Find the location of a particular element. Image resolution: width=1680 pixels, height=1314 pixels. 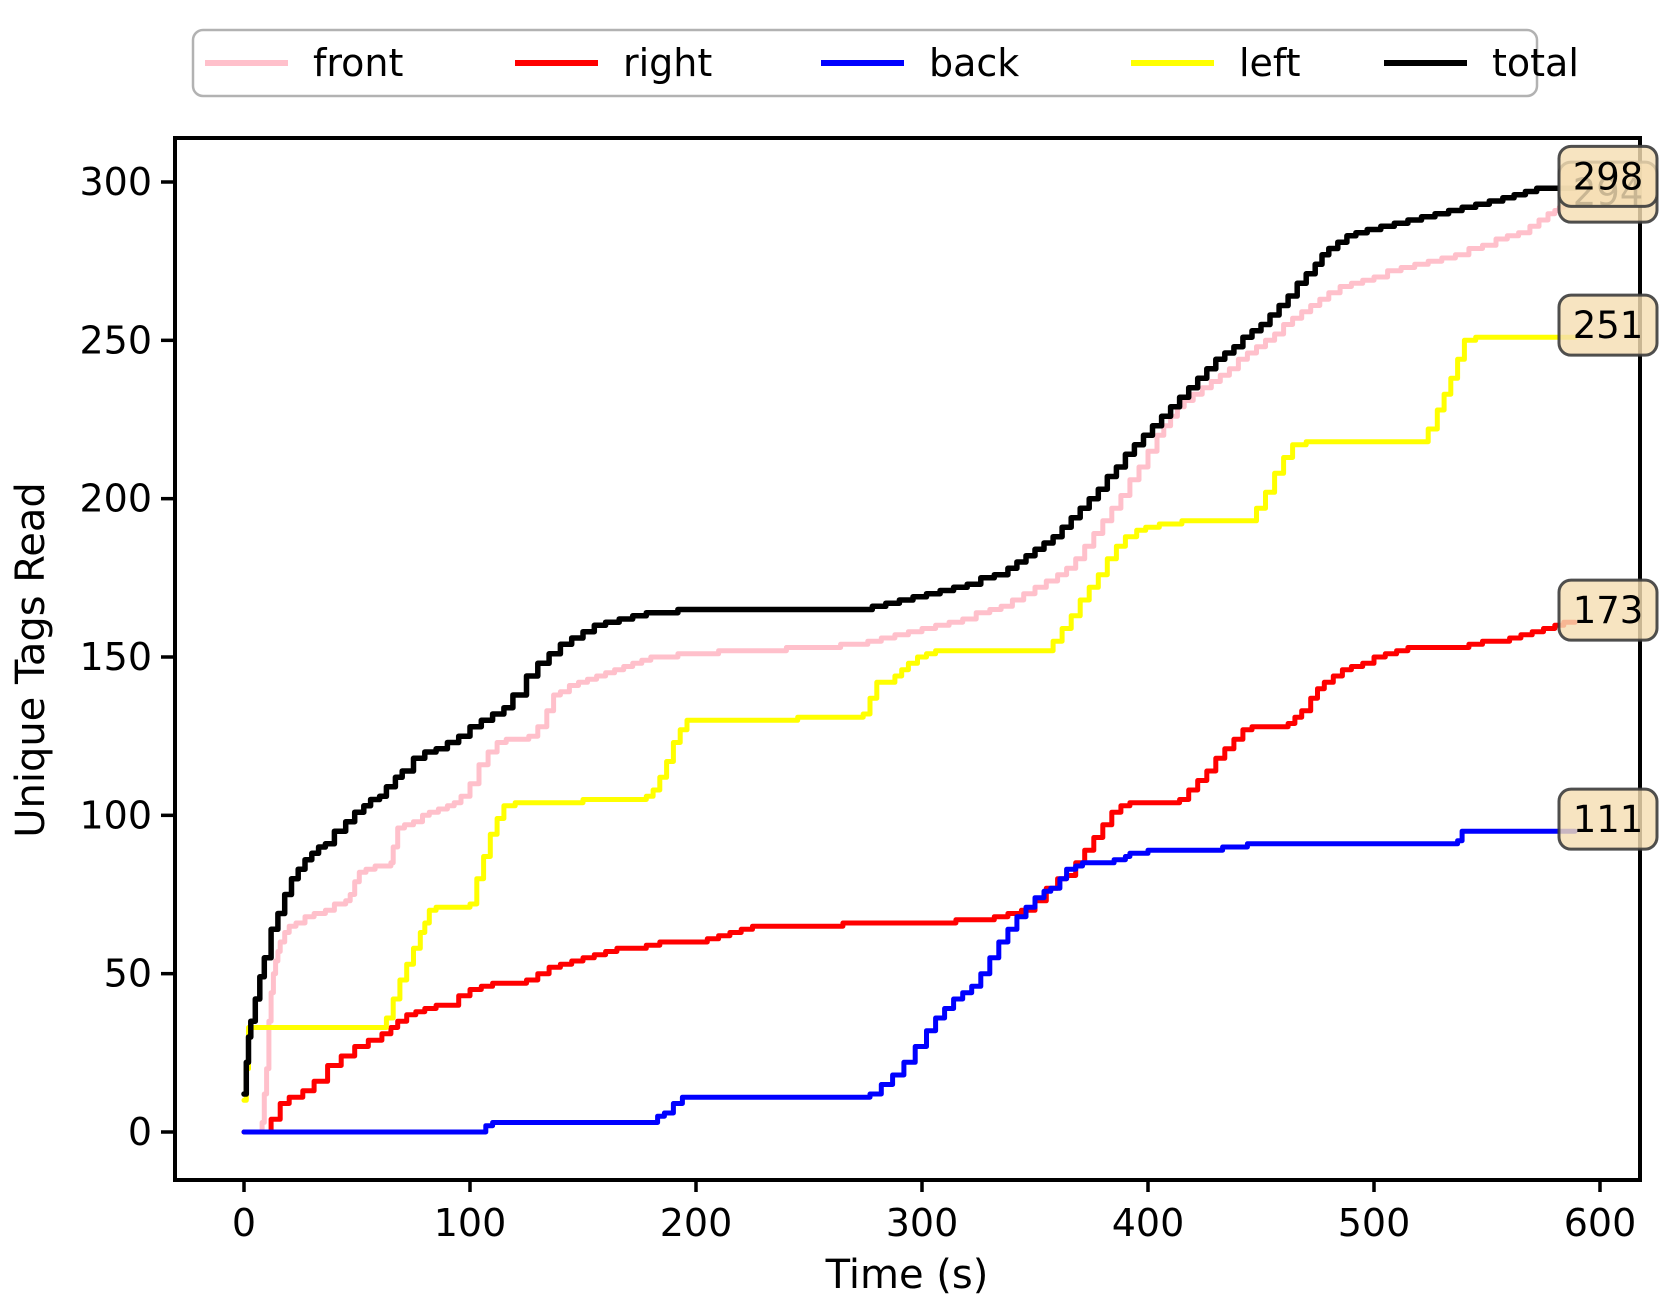

legend-item-left: left is located at coordinates (1216, 63).